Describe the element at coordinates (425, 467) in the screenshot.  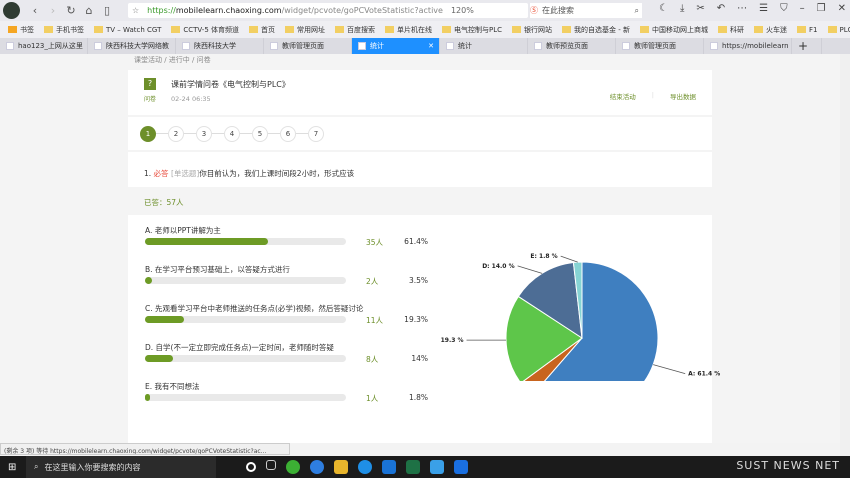
I see `taskbar: ⊞ ⌕ 在这里输入你要搜索的内容 SUST NEWS NET` at that location.